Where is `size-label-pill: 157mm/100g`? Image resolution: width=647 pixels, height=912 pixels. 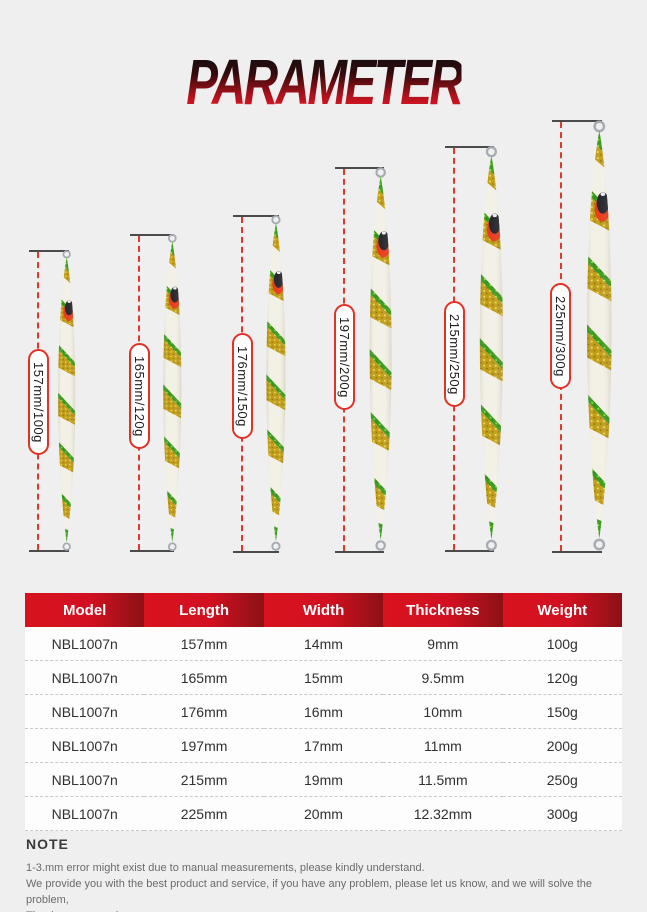
size-label-pill: 157mm/100g is located at coordinates (38, 402).